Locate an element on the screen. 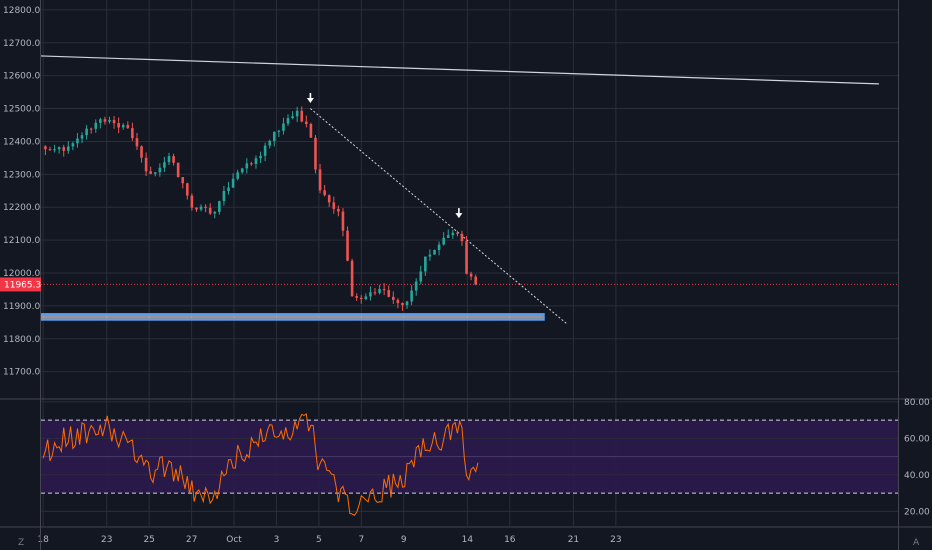  time-tick-label: Oct is located at coordinates (234, 540).